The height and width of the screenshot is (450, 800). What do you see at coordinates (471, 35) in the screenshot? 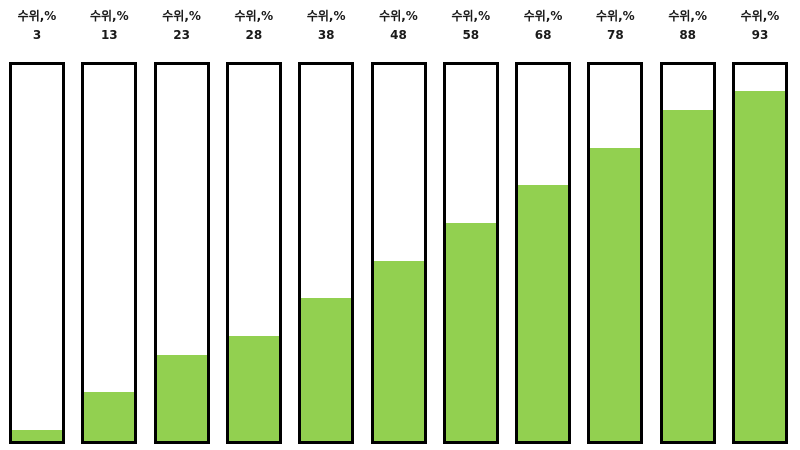
I see `gauge-value: 58` at bounding box center [471, 35].